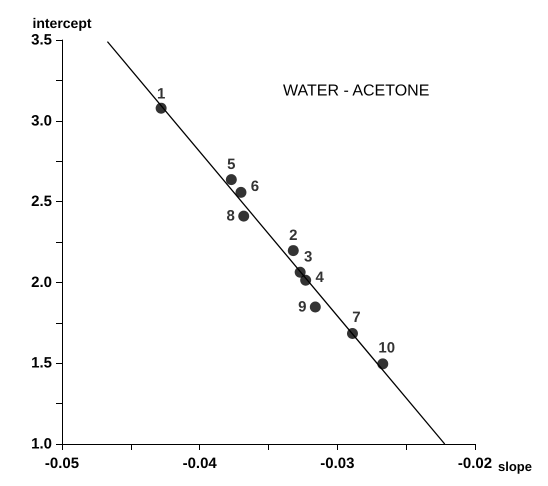 Image resolution: width=548 pixels, height=486 pixels. Describe the element at coordinates (337, 463) in the screenshot. I see `x-tick-label: -0.03` at that location.